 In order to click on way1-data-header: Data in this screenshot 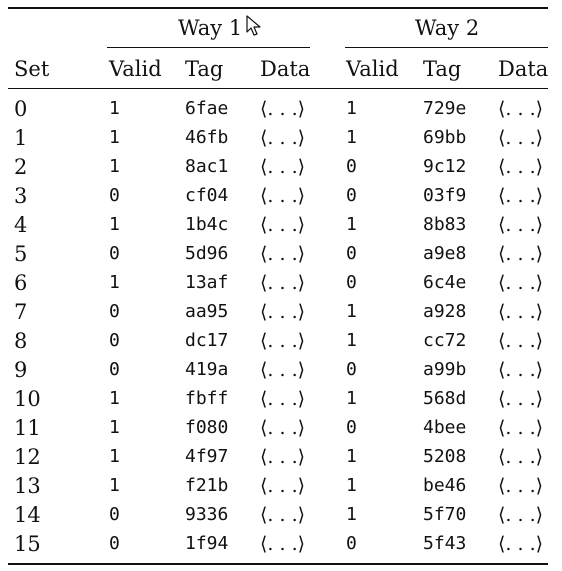, I will do `click(285, 69)`.